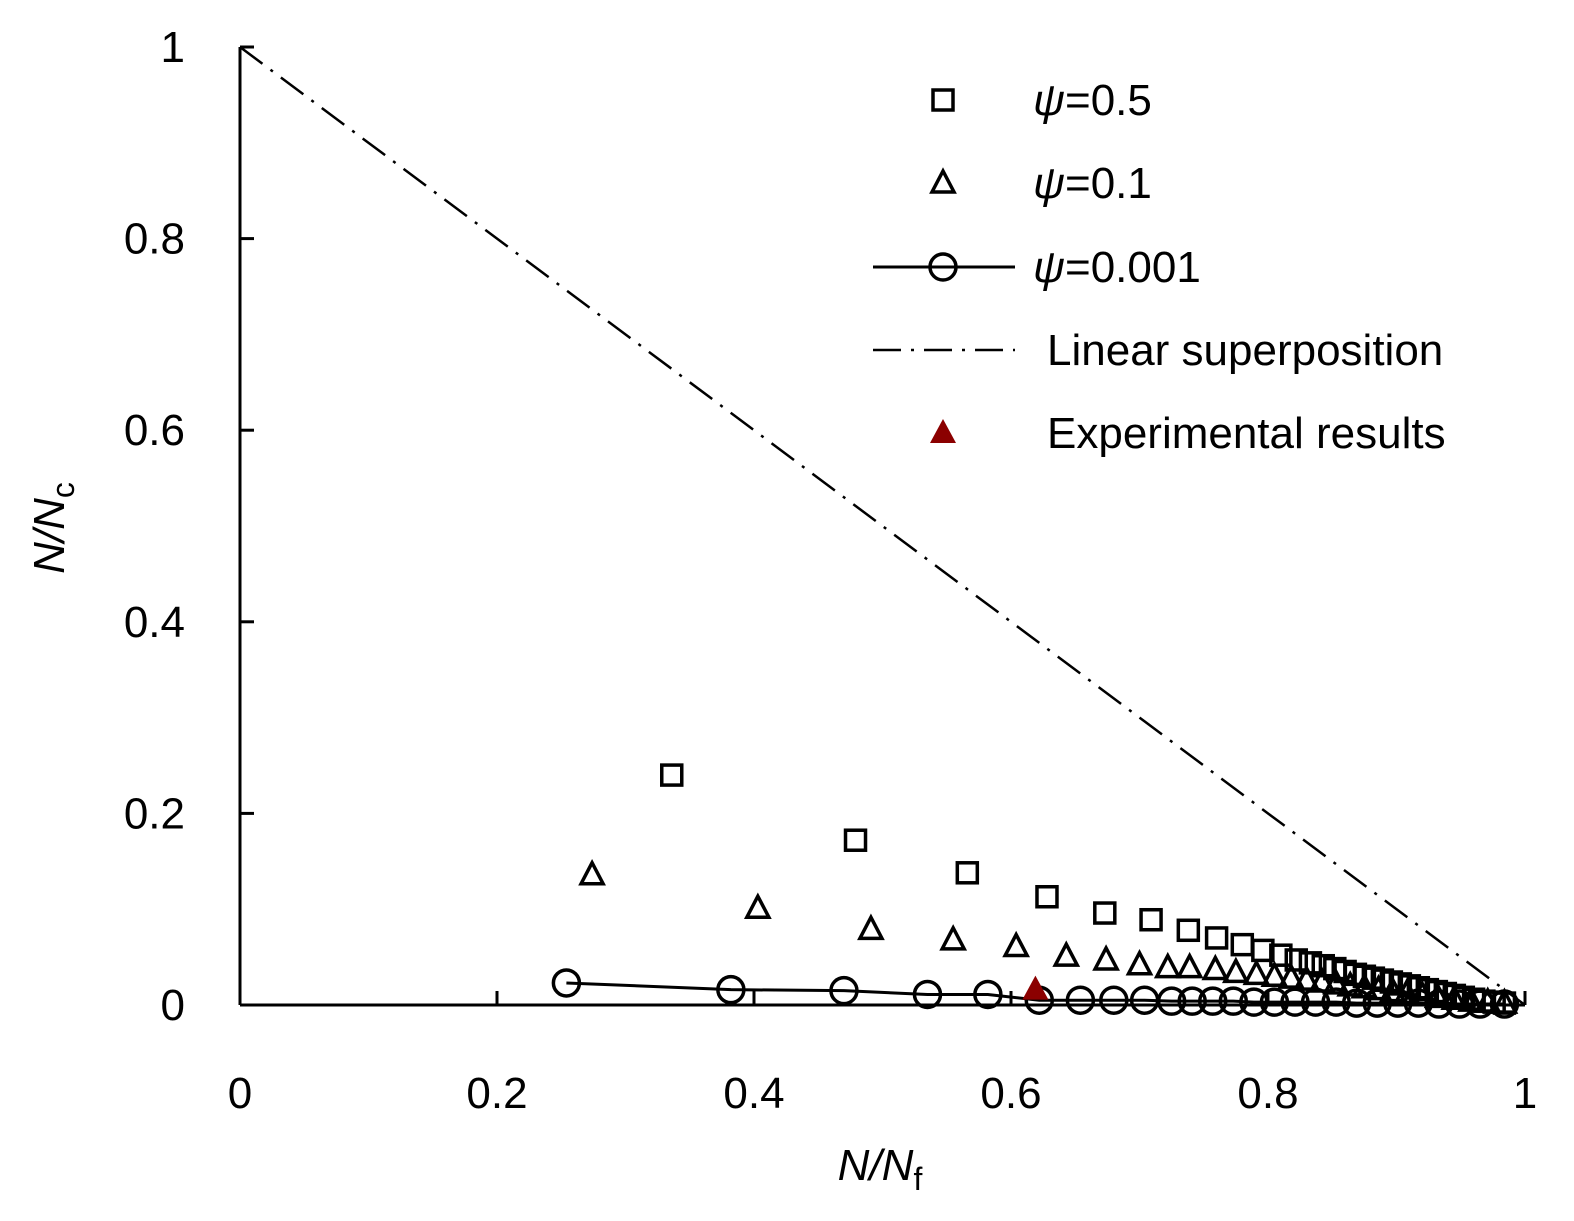  I want to click on legend-label: ψ=0.001, so click(1117, 267).